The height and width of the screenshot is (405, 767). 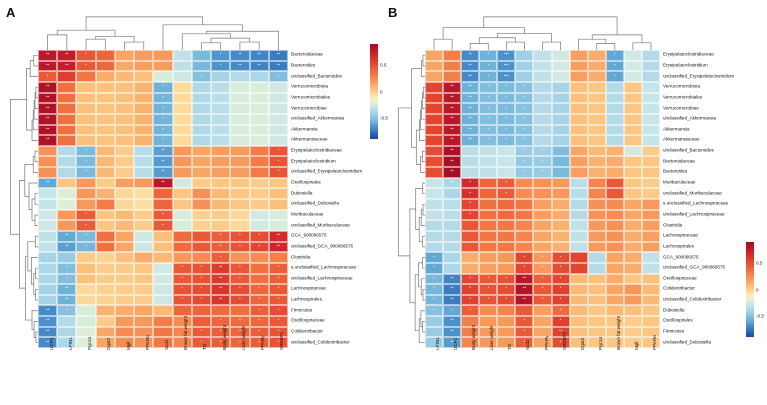 What do you see at coordinates (528, 344) in the screenshot?
I see `column-label: Scd1` at bounding box center [528, 344].